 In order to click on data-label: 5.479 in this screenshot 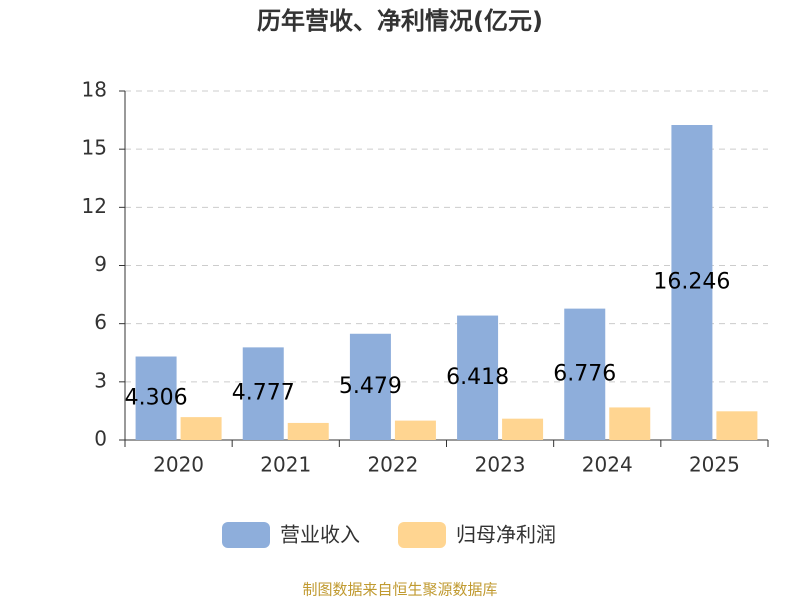, I will do `click(370, 386)`.